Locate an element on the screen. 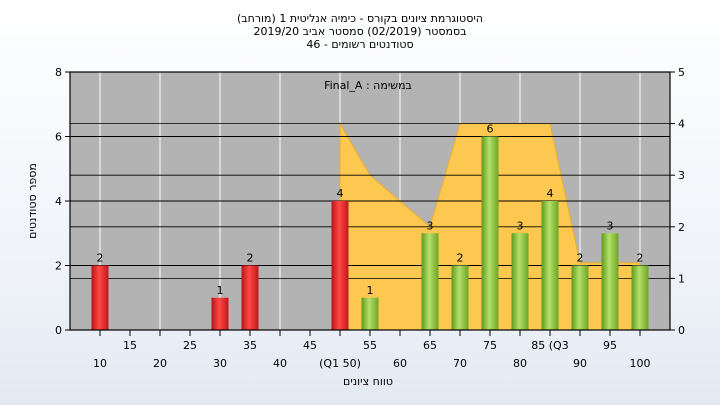 The width and height of the screenshot is (720, 405). bar-label-35: 2 is located at coordinates (250, 258).